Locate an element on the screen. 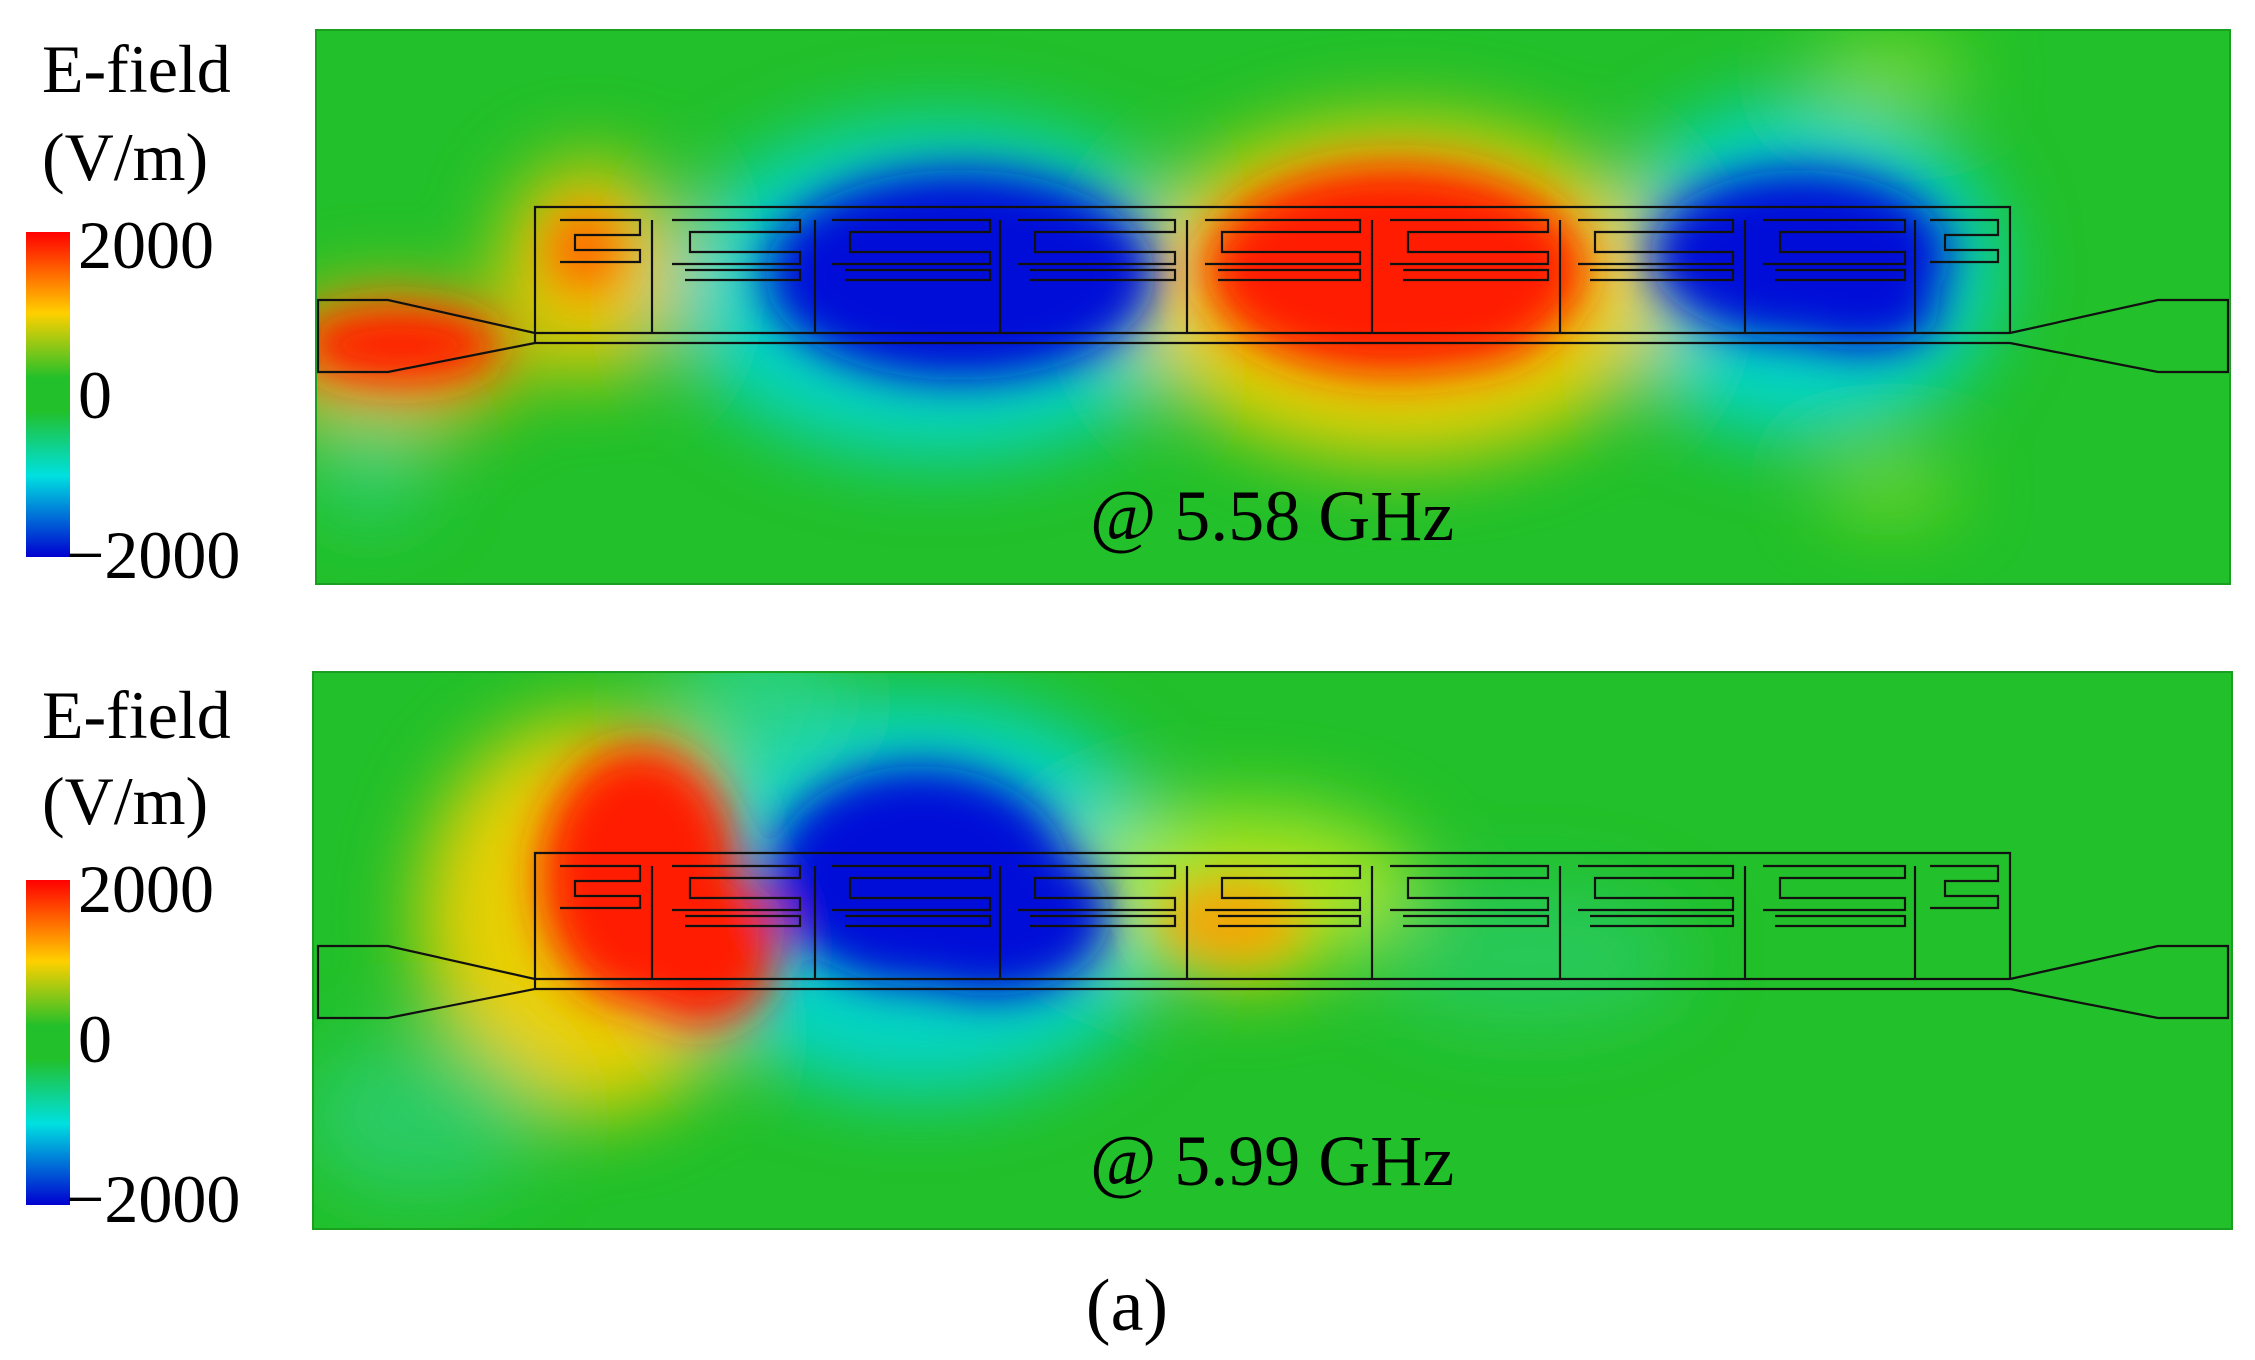 This screenshot has height=1360, width=2255. panel-2-scale-mid: 0 is located at coordinates (95, 1039).